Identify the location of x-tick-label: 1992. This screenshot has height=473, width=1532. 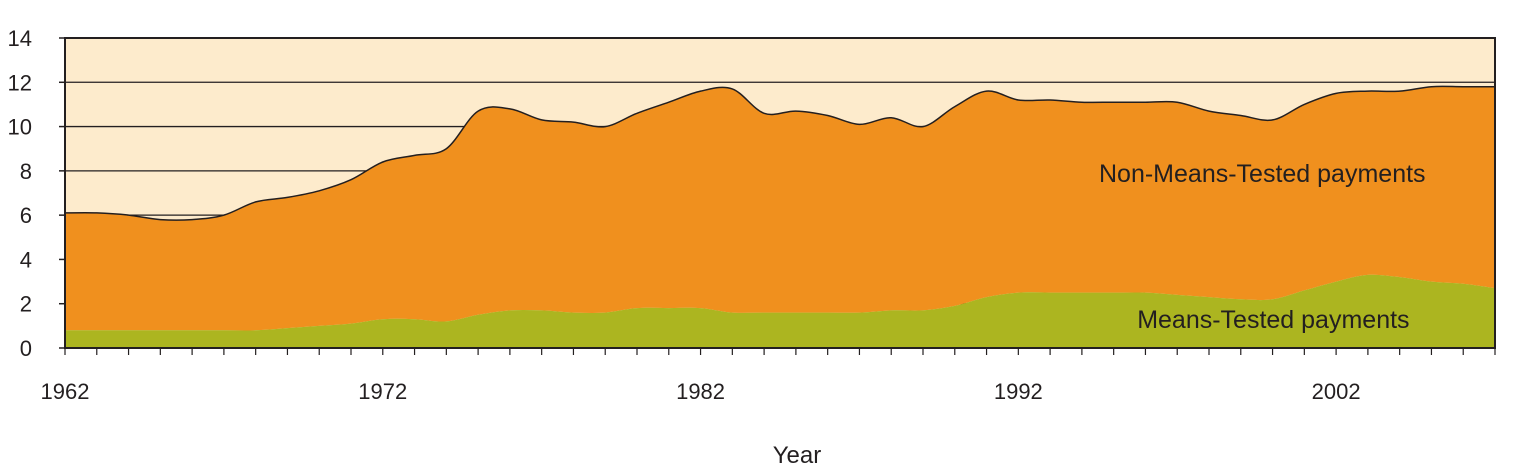
(1018, 391).